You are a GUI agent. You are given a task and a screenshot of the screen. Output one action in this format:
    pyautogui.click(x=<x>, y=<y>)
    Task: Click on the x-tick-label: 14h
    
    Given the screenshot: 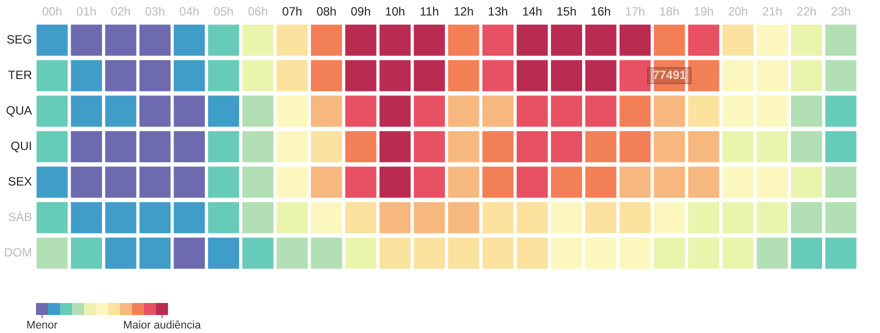 What is the action you would take?
    pyautogui.click(x=532, y=11)
    